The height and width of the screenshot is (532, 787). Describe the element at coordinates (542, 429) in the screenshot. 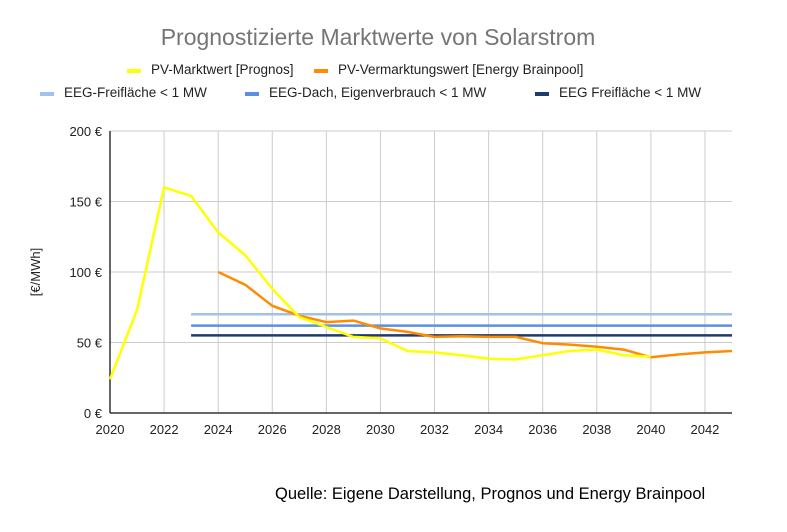

I see `x-tick-label: 2036` at that location.